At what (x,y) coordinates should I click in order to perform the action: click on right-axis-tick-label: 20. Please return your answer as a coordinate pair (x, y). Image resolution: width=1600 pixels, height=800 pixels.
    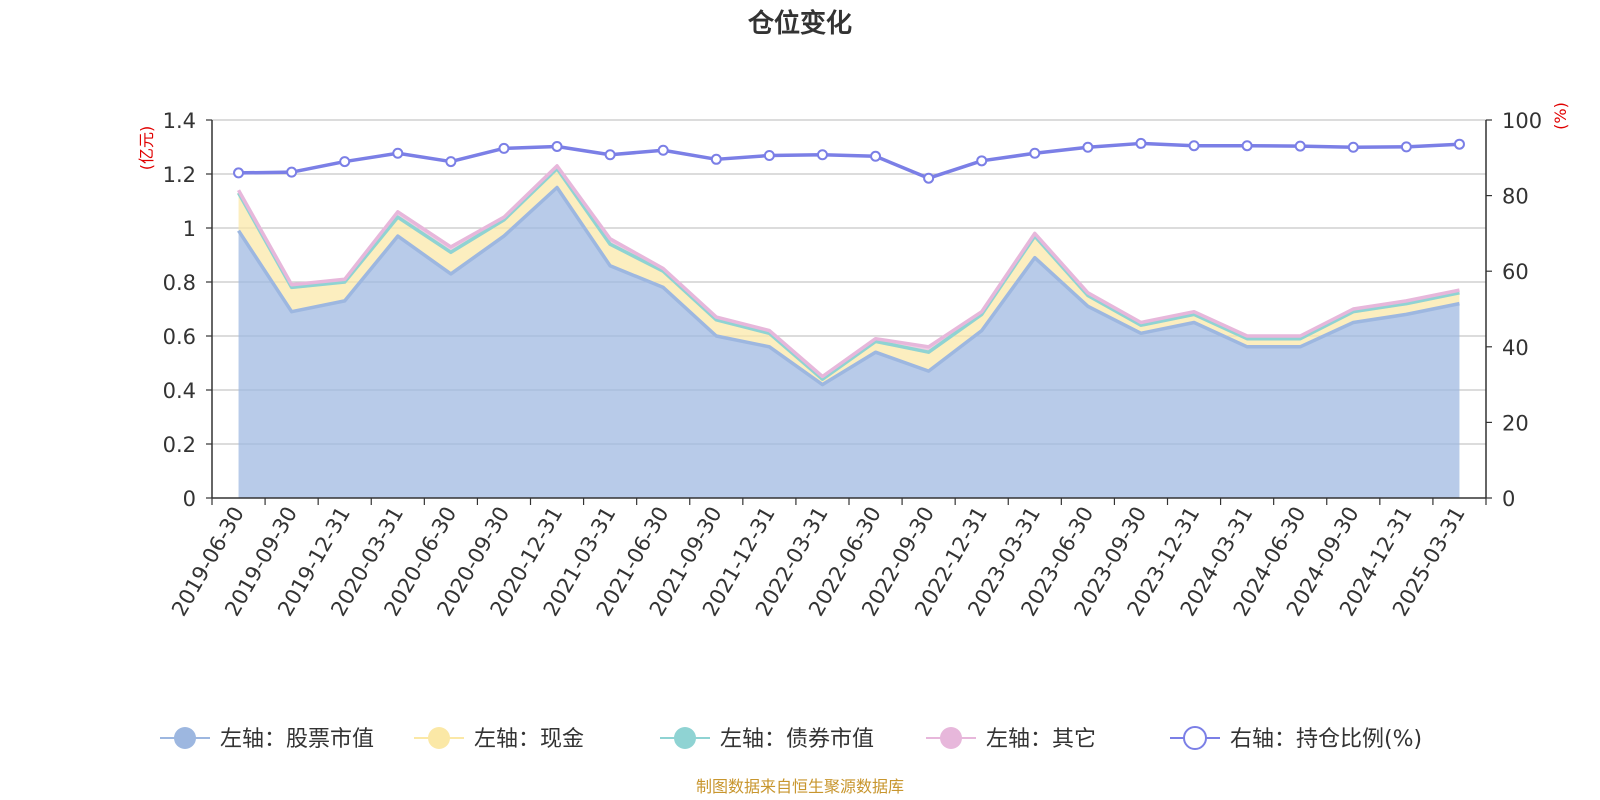
    Looking at the image, I should click on (1515, 423).